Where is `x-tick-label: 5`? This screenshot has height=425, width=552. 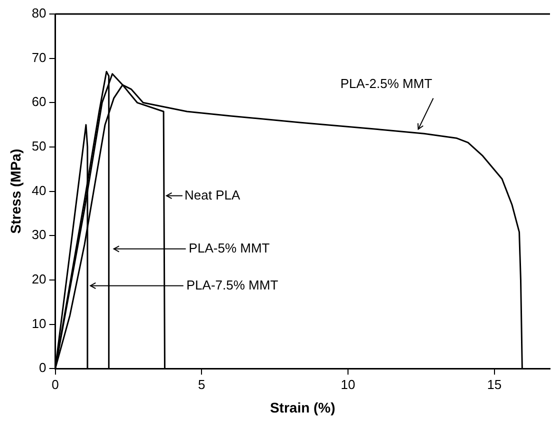 x-tick-label: 5 is located at coordinates (202, 384).